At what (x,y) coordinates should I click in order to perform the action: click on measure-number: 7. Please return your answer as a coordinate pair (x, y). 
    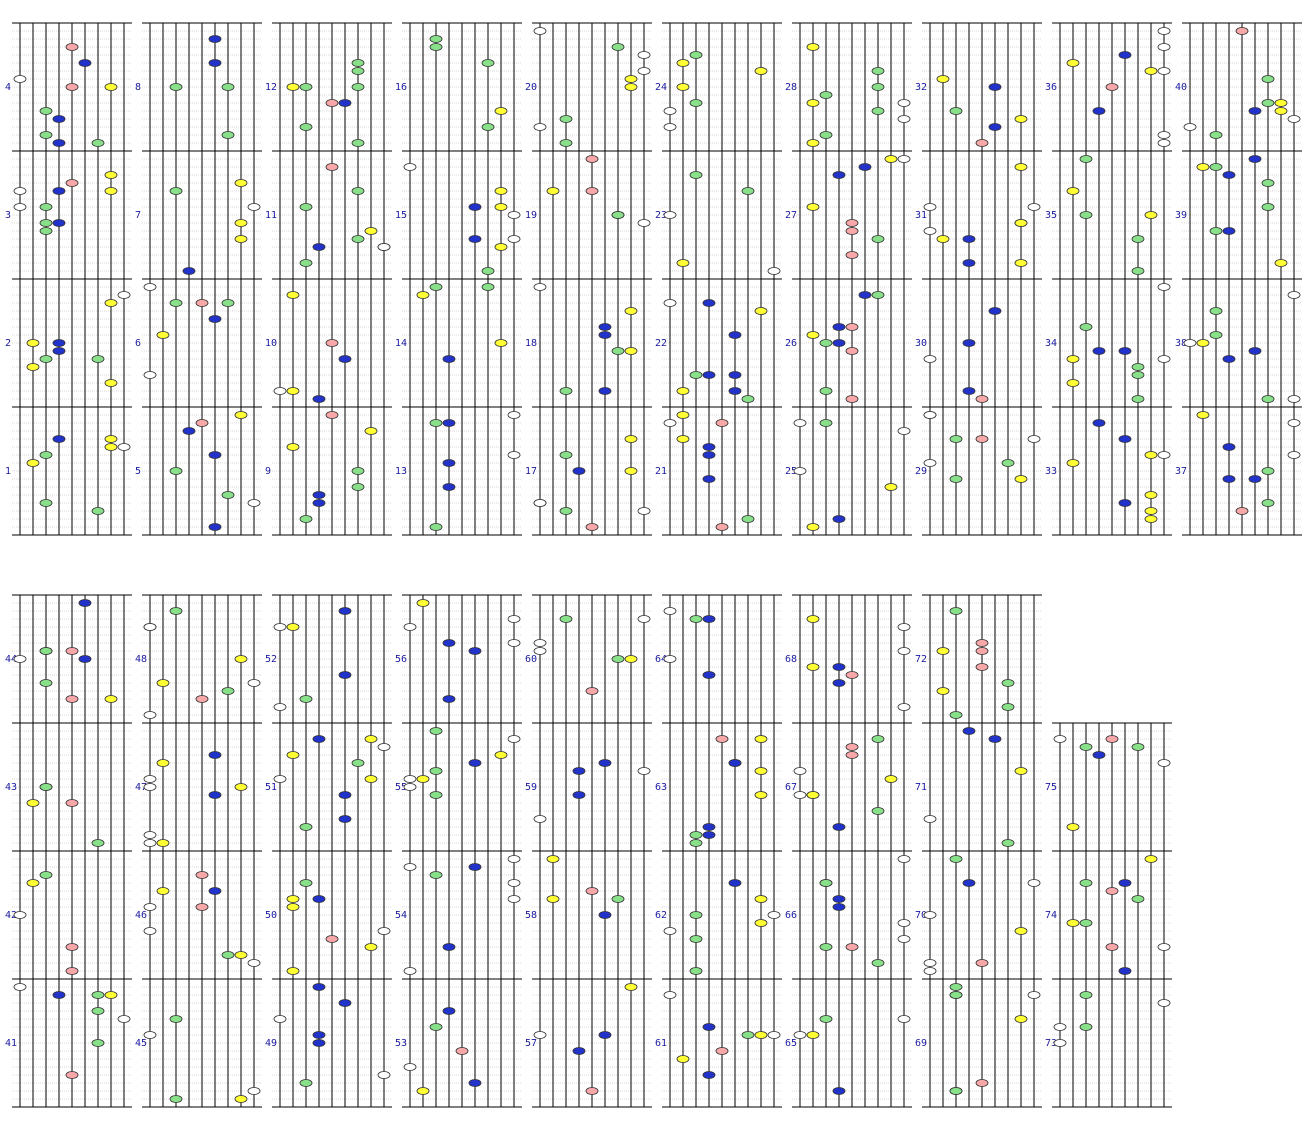
    Looking at the image, I should click on (138, 215).